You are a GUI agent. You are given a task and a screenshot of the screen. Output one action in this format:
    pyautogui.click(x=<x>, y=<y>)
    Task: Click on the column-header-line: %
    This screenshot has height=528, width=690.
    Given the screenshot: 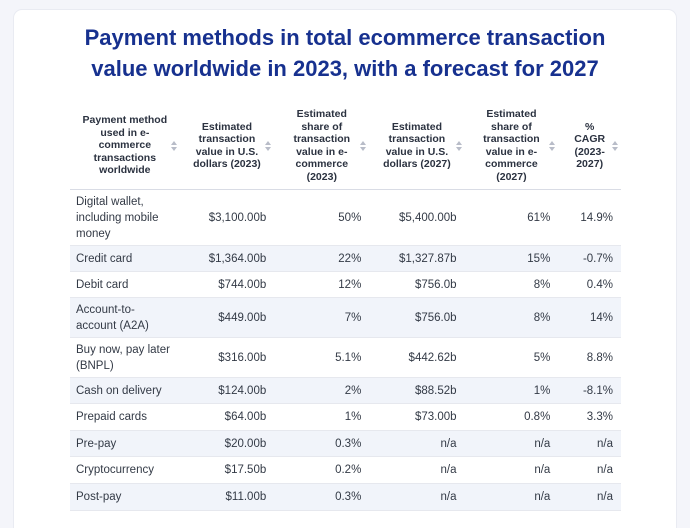 What is the action you would take?
    pyautogui.click(x=589, y=126)
    